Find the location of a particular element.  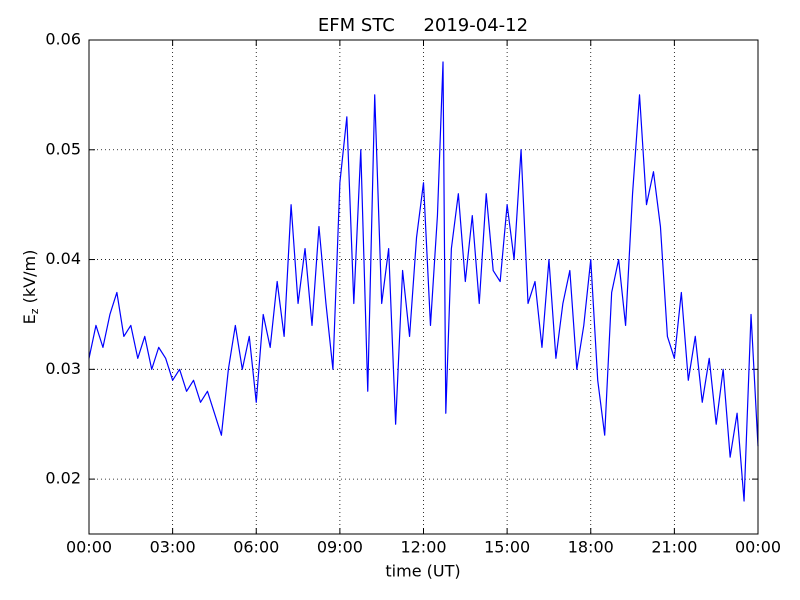

y-label-sub: z is located at coordinates (34, 311).